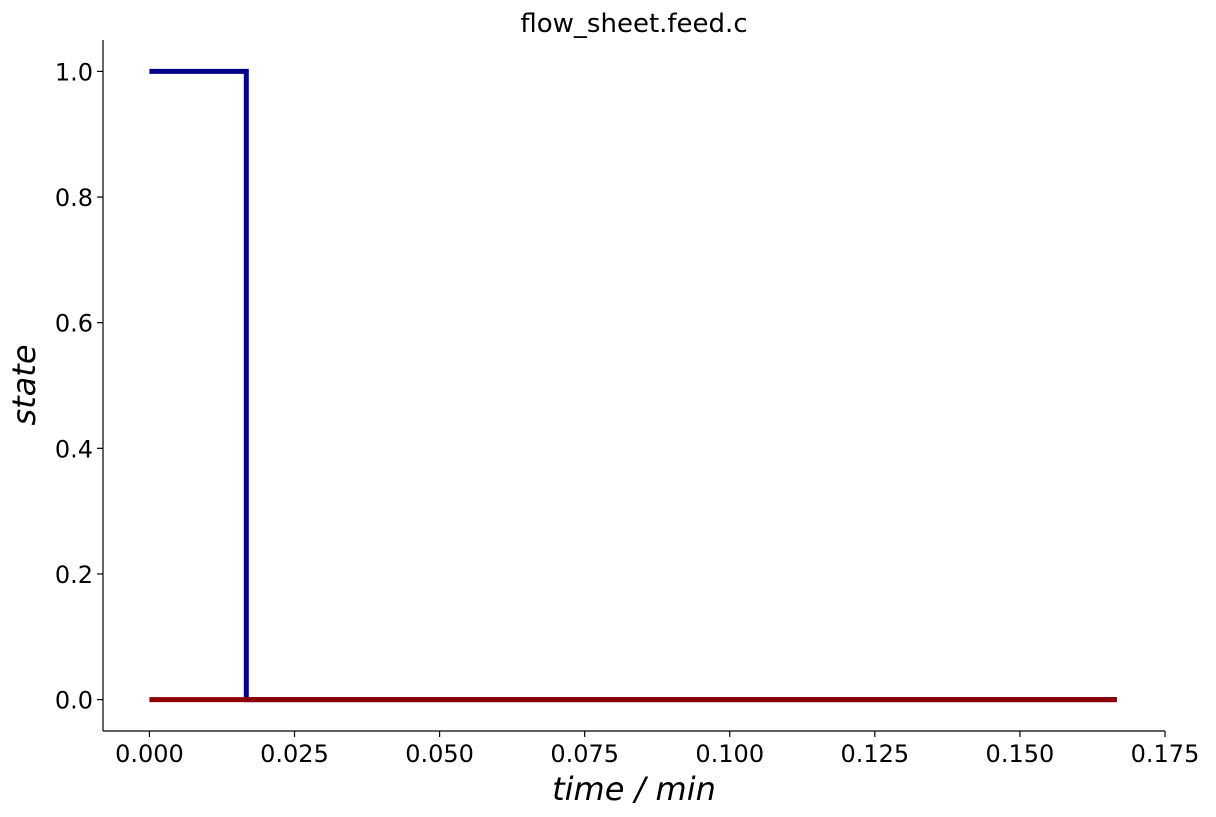 This screenshot has height=817, width=1216. Describe the element at coordinates (74, 449) in the screenshot. I see `y-tick-label: 0.4` at that location.